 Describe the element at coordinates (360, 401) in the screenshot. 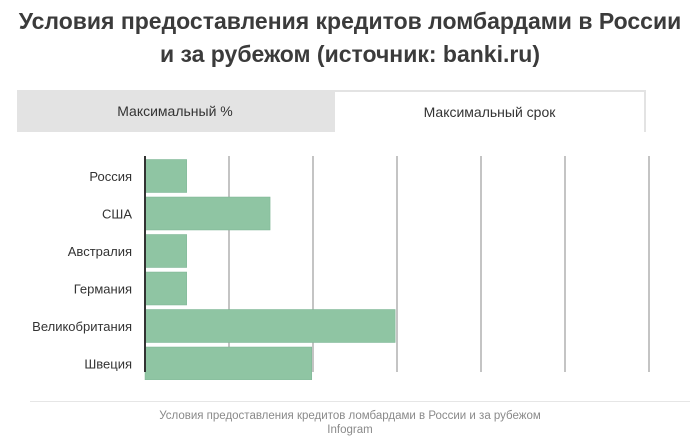

I see `footer-divider` at that location.